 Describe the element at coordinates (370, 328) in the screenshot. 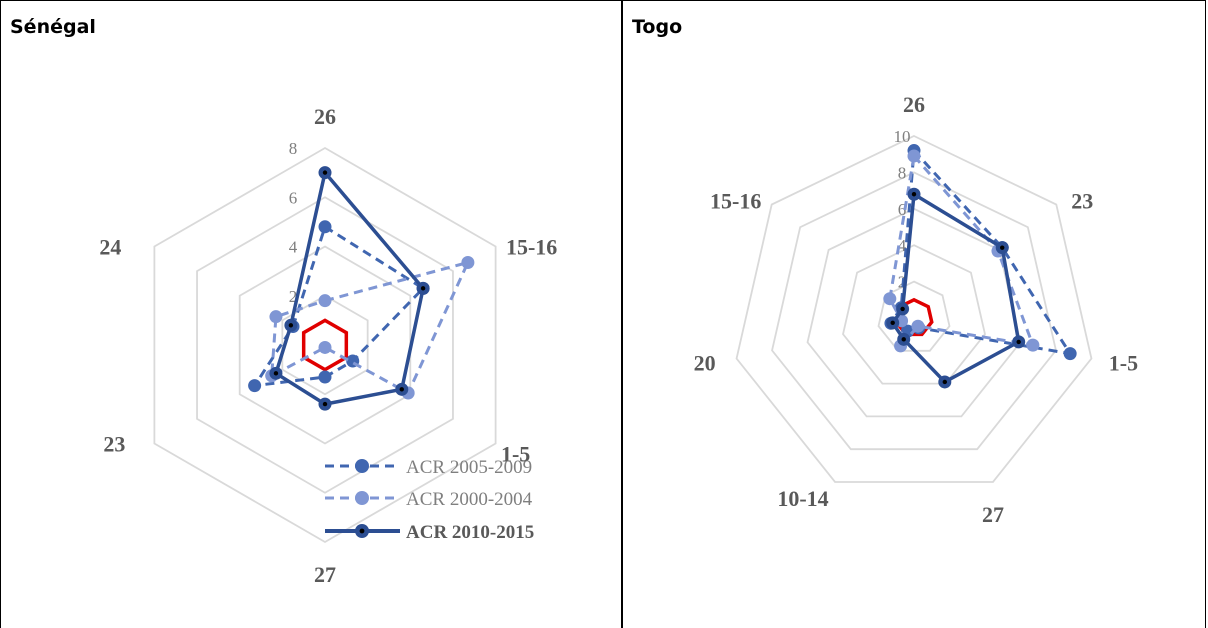

I see `series-acr-2000-2004` at that location.